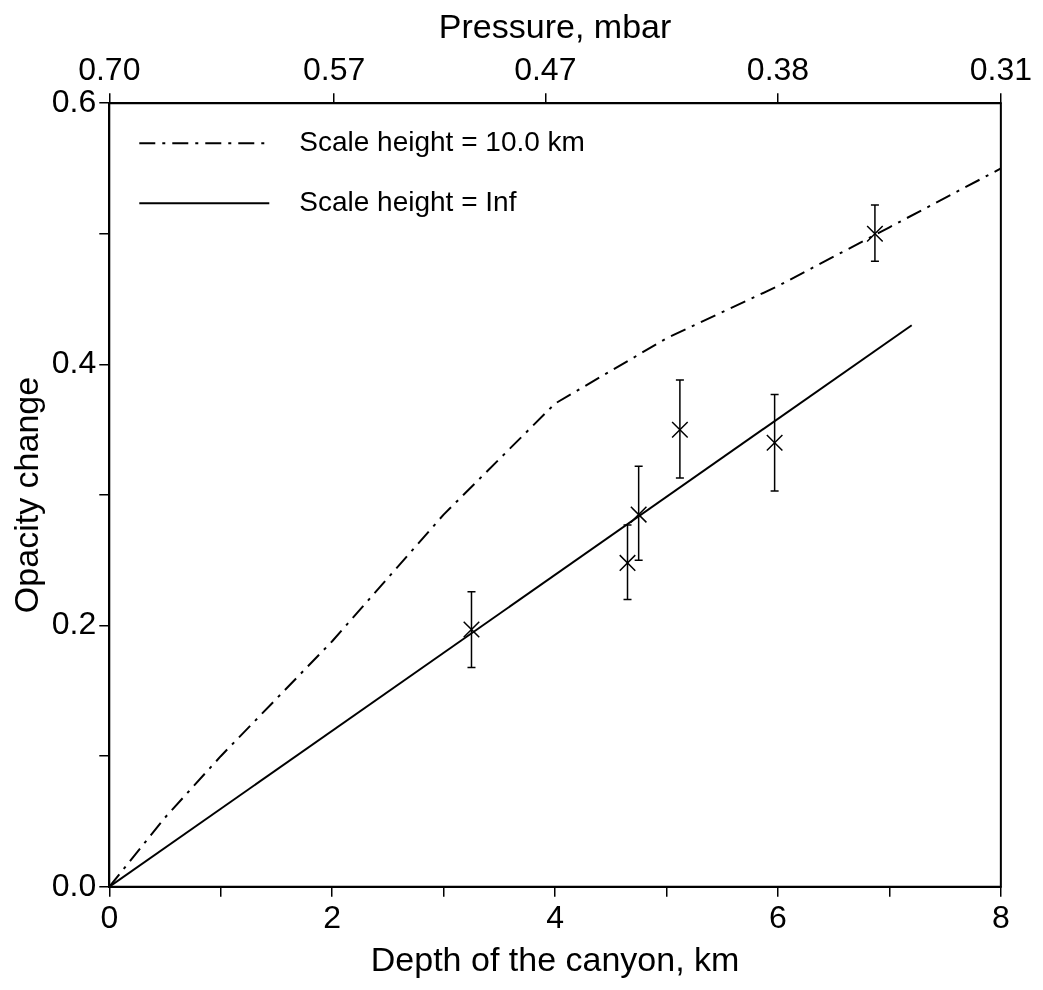 The width and height of the screenshot is (1043, 990). What do you see at coordinates (555, 25) in the screenshot?
I see `x2-axis-title: Pressure, mbar` at bounding box center [555, 25].